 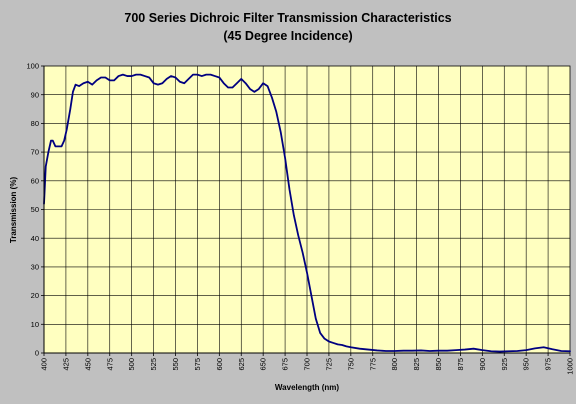 I want to click on x-tick-label: 1000, so click(x=570, y=366).